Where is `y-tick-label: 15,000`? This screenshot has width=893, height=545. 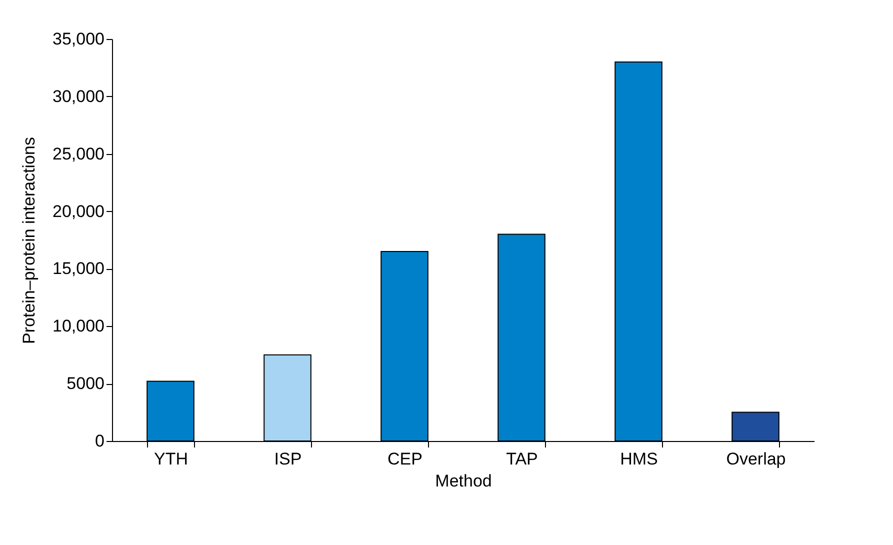
y-tick-label: 15,000 is located at coordinates (78, 268).